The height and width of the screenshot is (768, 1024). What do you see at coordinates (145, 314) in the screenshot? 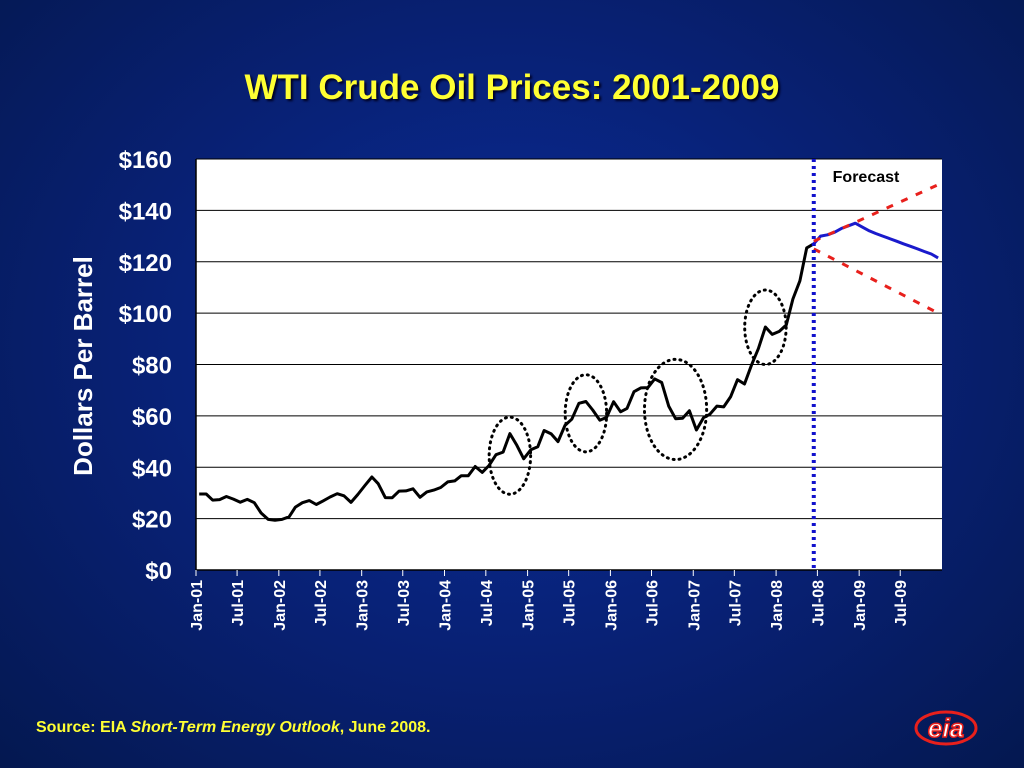
I see `y-tick-label: $100` at bounding box center [145, 314].